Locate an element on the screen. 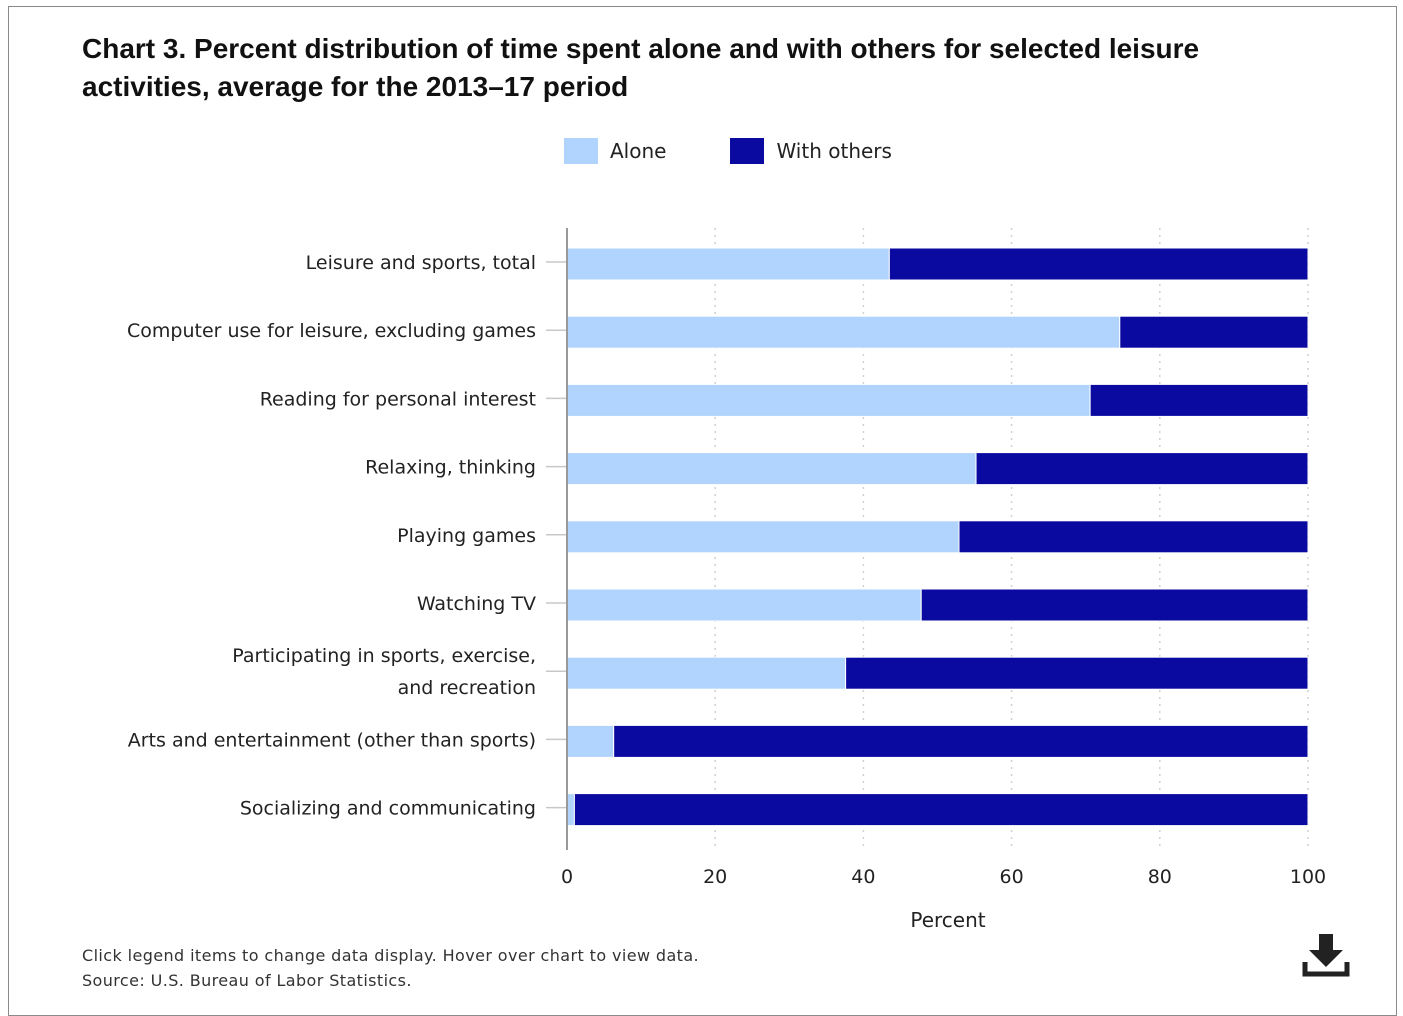 The image size is (1403, 1016). category-label: Leisure and sports, total is located at coordinates (421, 263).